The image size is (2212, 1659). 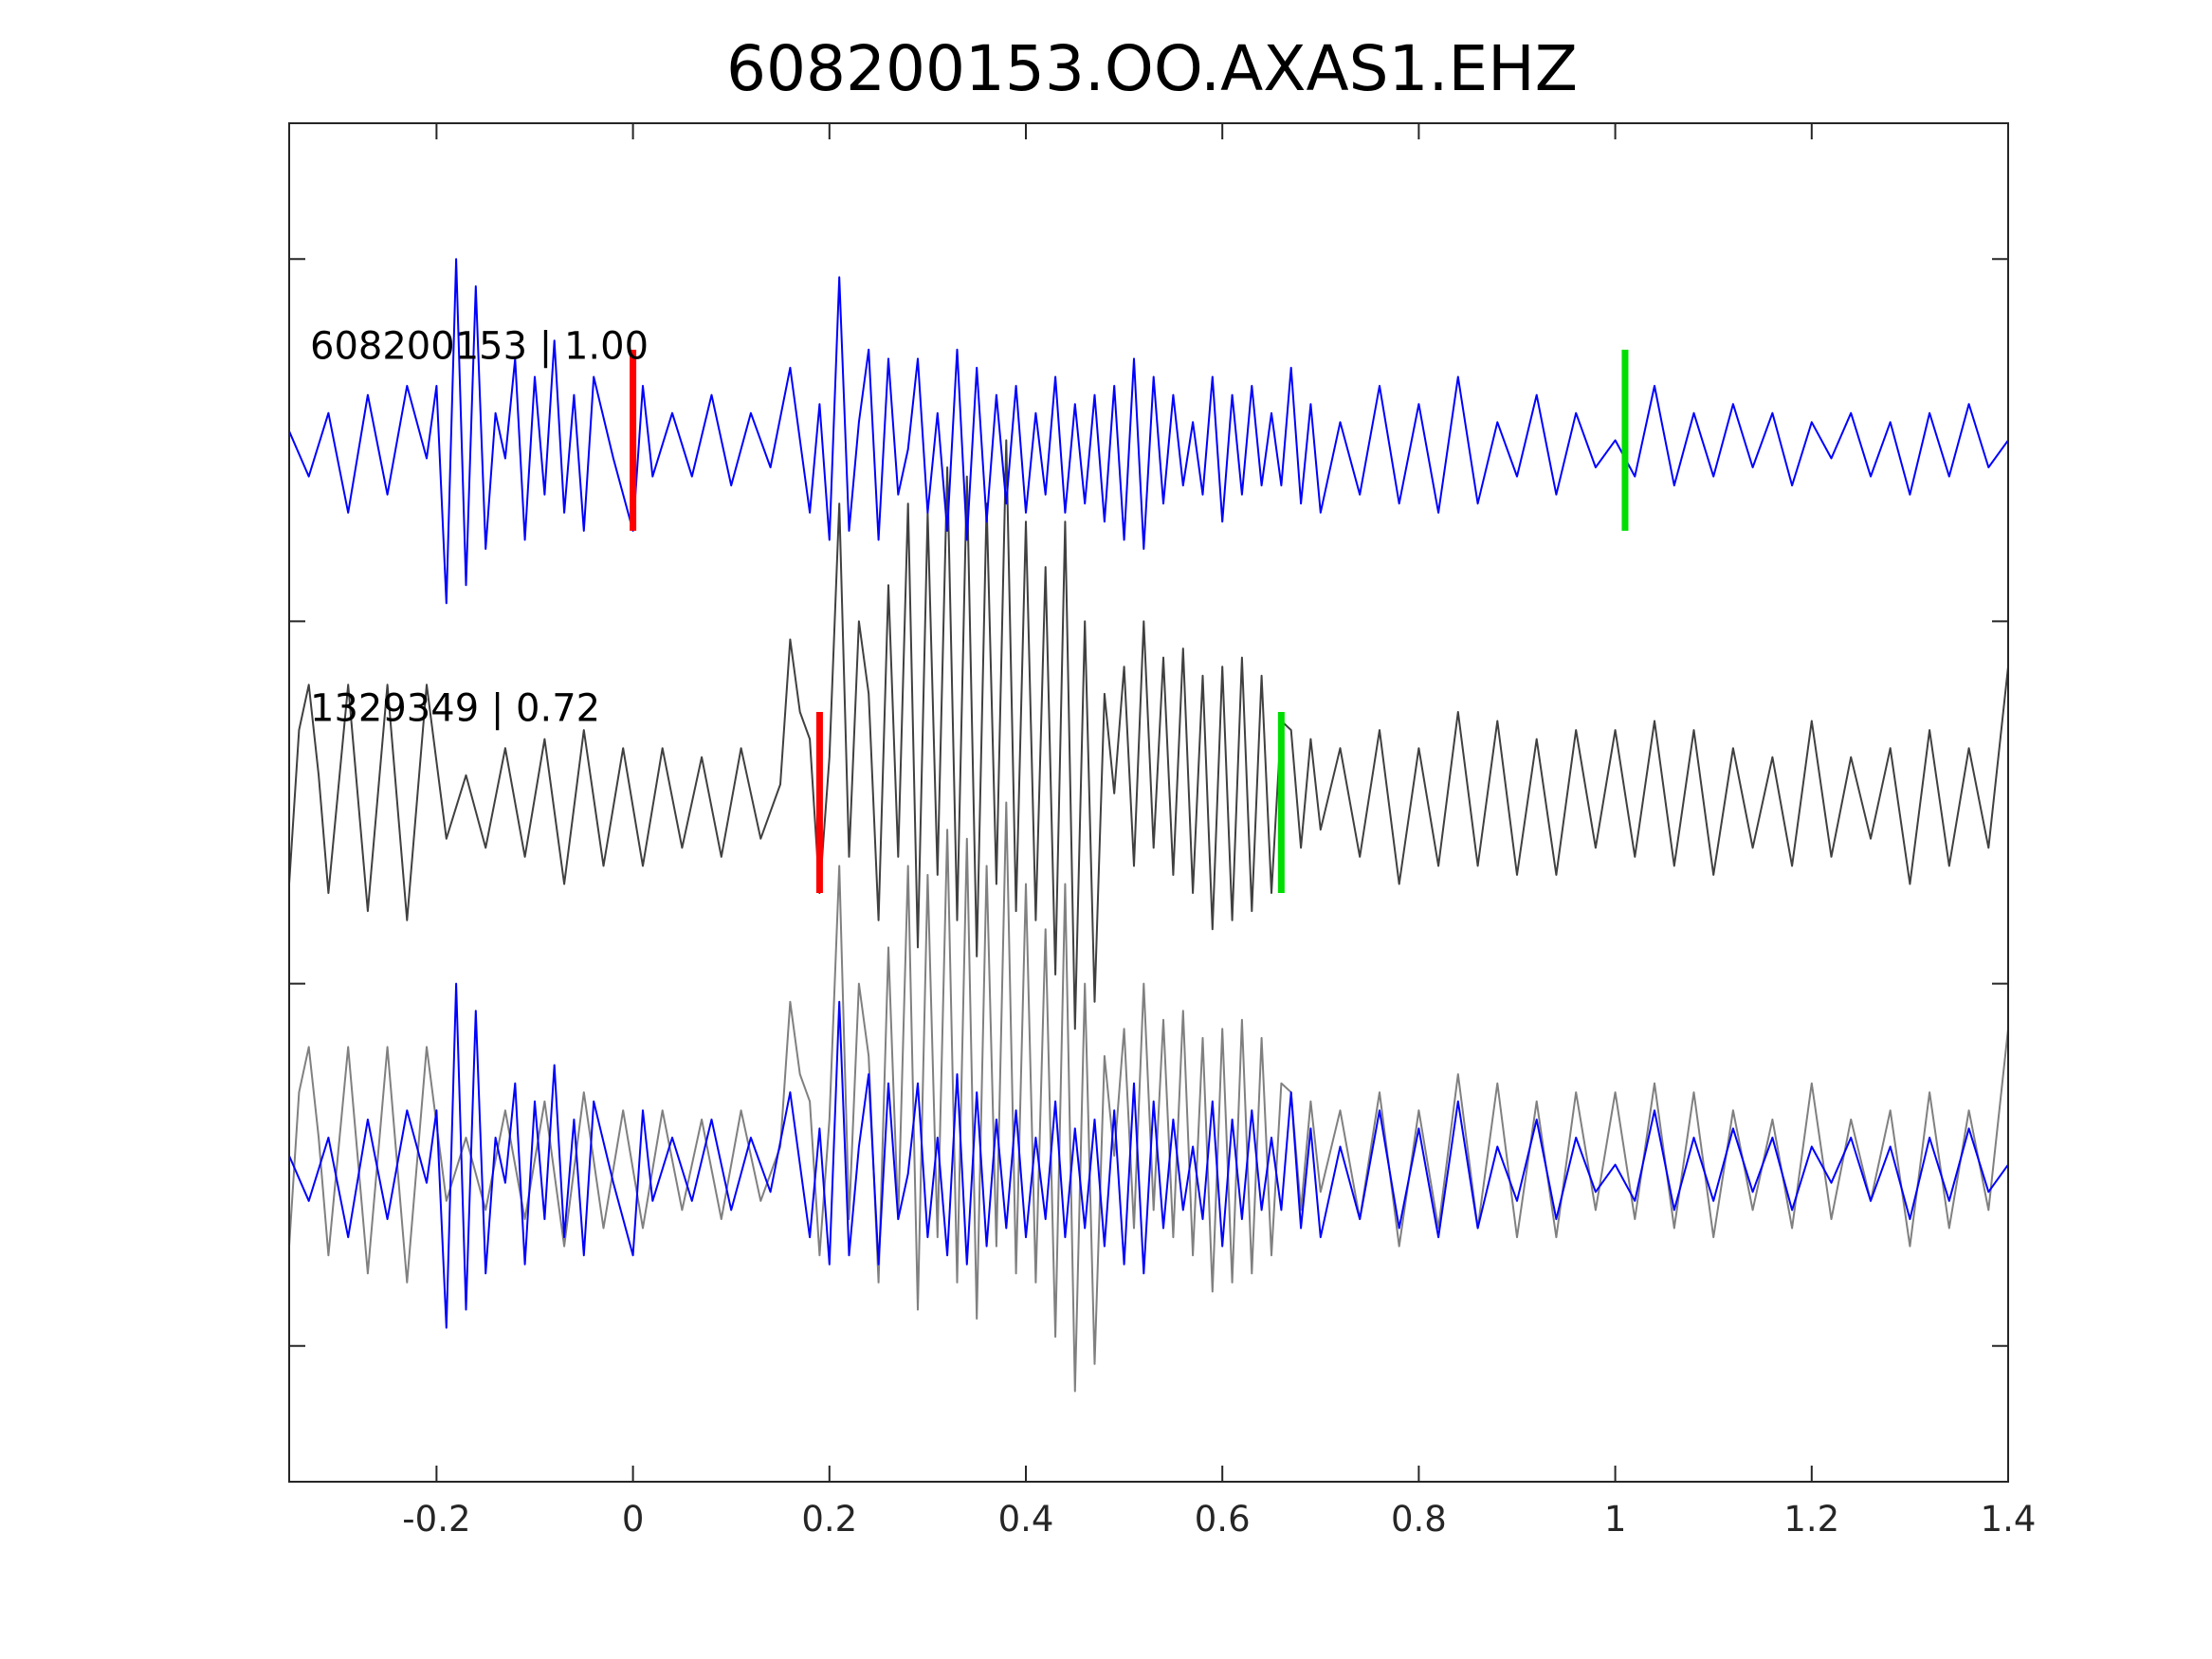 I want to click on trace-label-detection: 1329349 | 0.72, so click(x=455, y=709).